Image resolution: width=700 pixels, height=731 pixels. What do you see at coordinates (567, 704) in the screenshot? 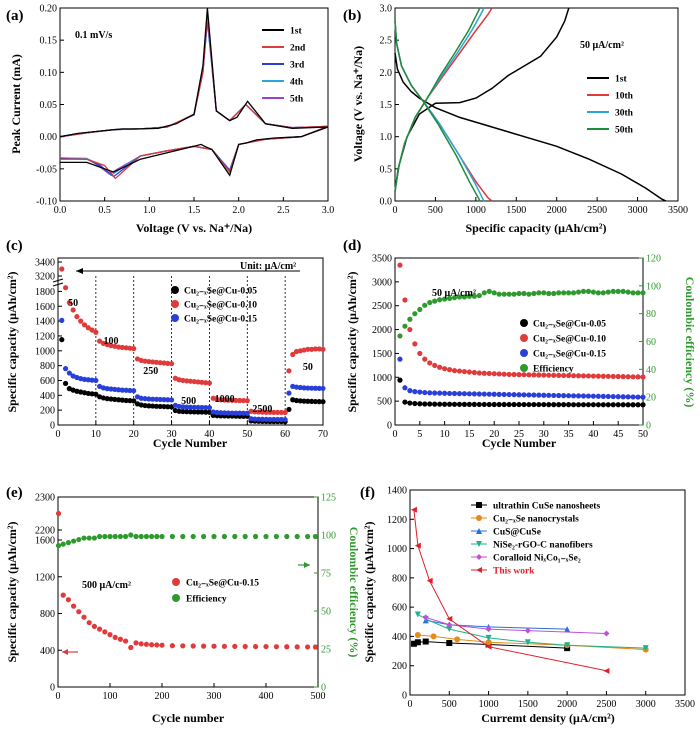
I see `panel-f-x-tick-label: 2000` at bounding box center [567, 704].